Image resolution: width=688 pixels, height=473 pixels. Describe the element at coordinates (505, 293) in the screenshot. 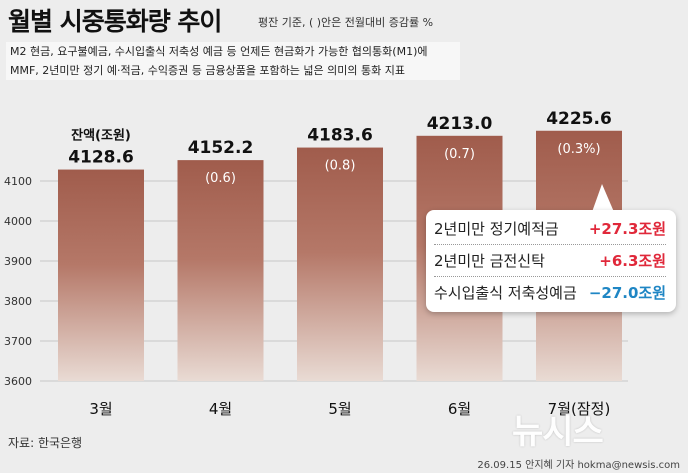

I see `callout-label-3: 수시입출식 저축성예금` at that location.